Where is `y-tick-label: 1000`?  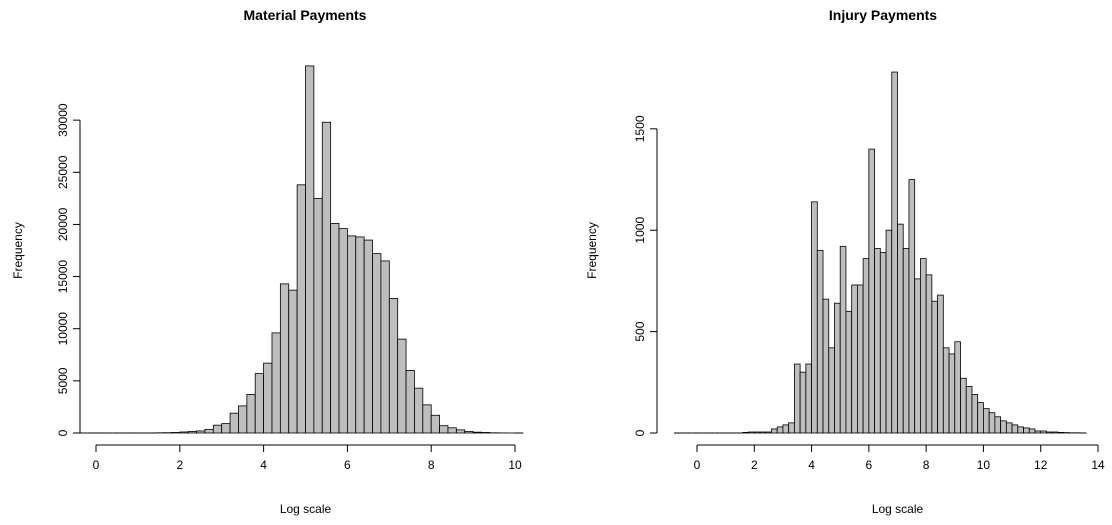
y-tick-label: 1000 is located at coordinates (640, 230).